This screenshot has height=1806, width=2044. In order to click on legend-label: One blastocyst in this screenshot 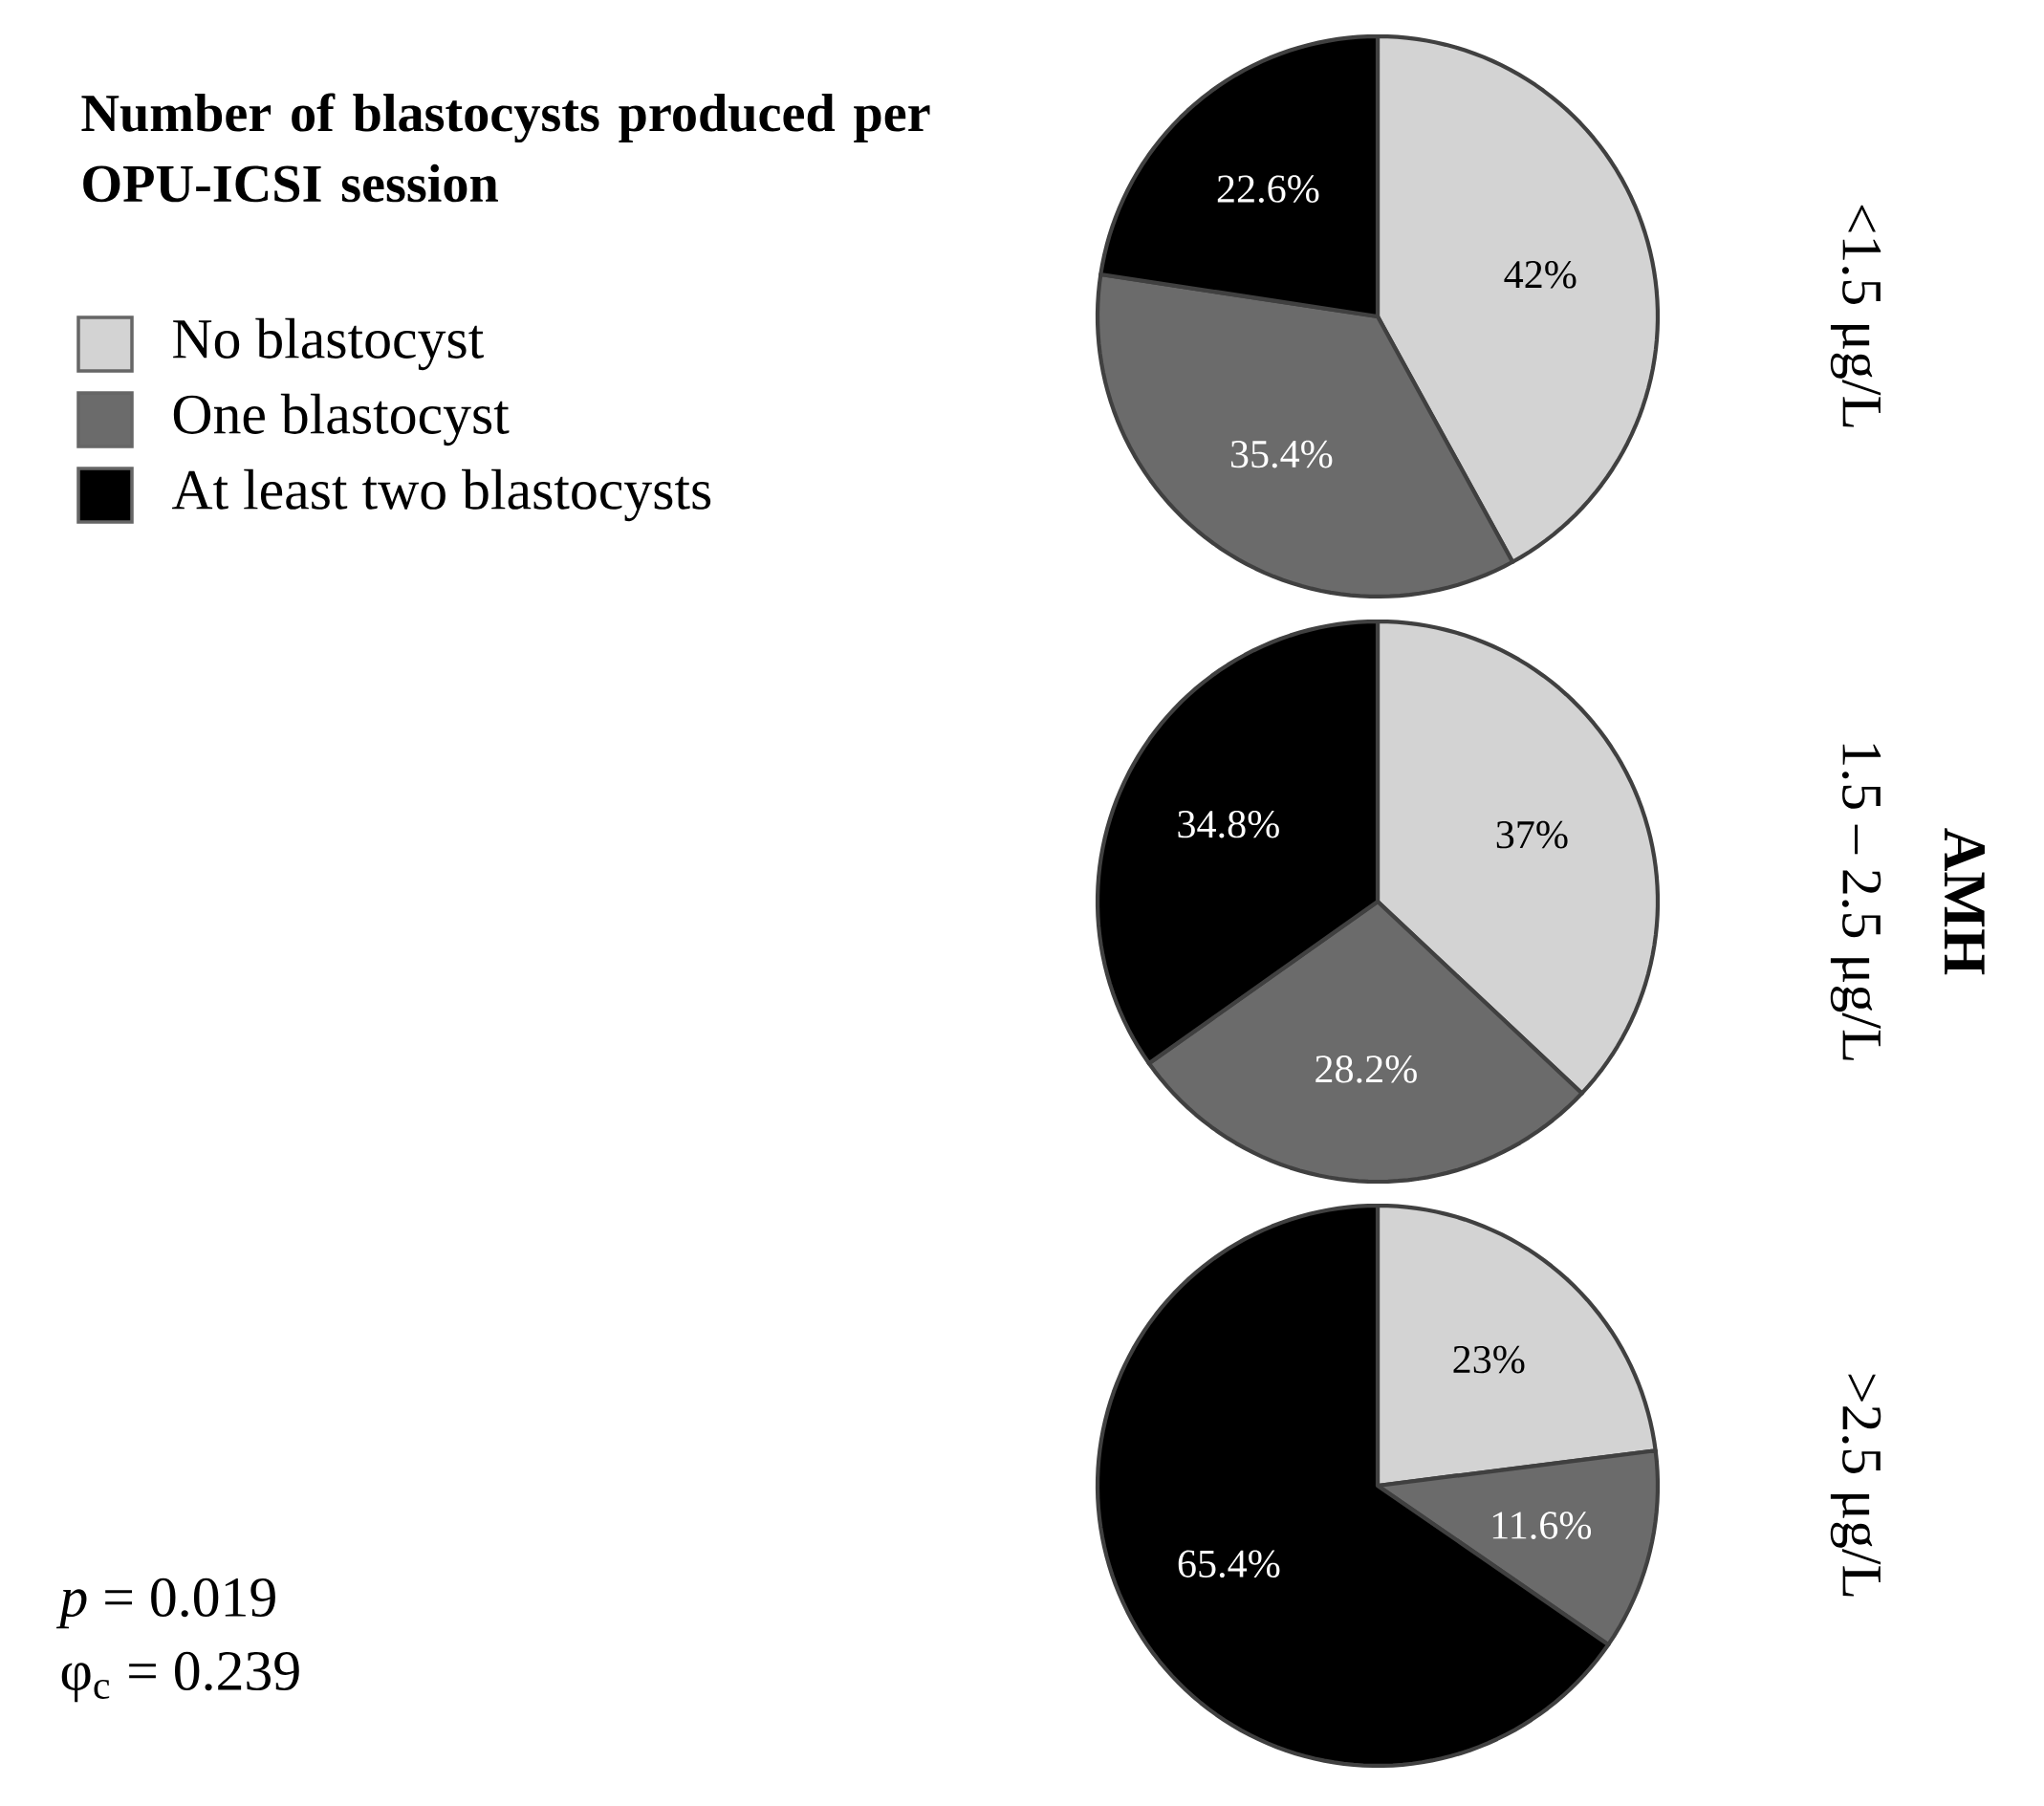, I will do `click(341, 419)`.